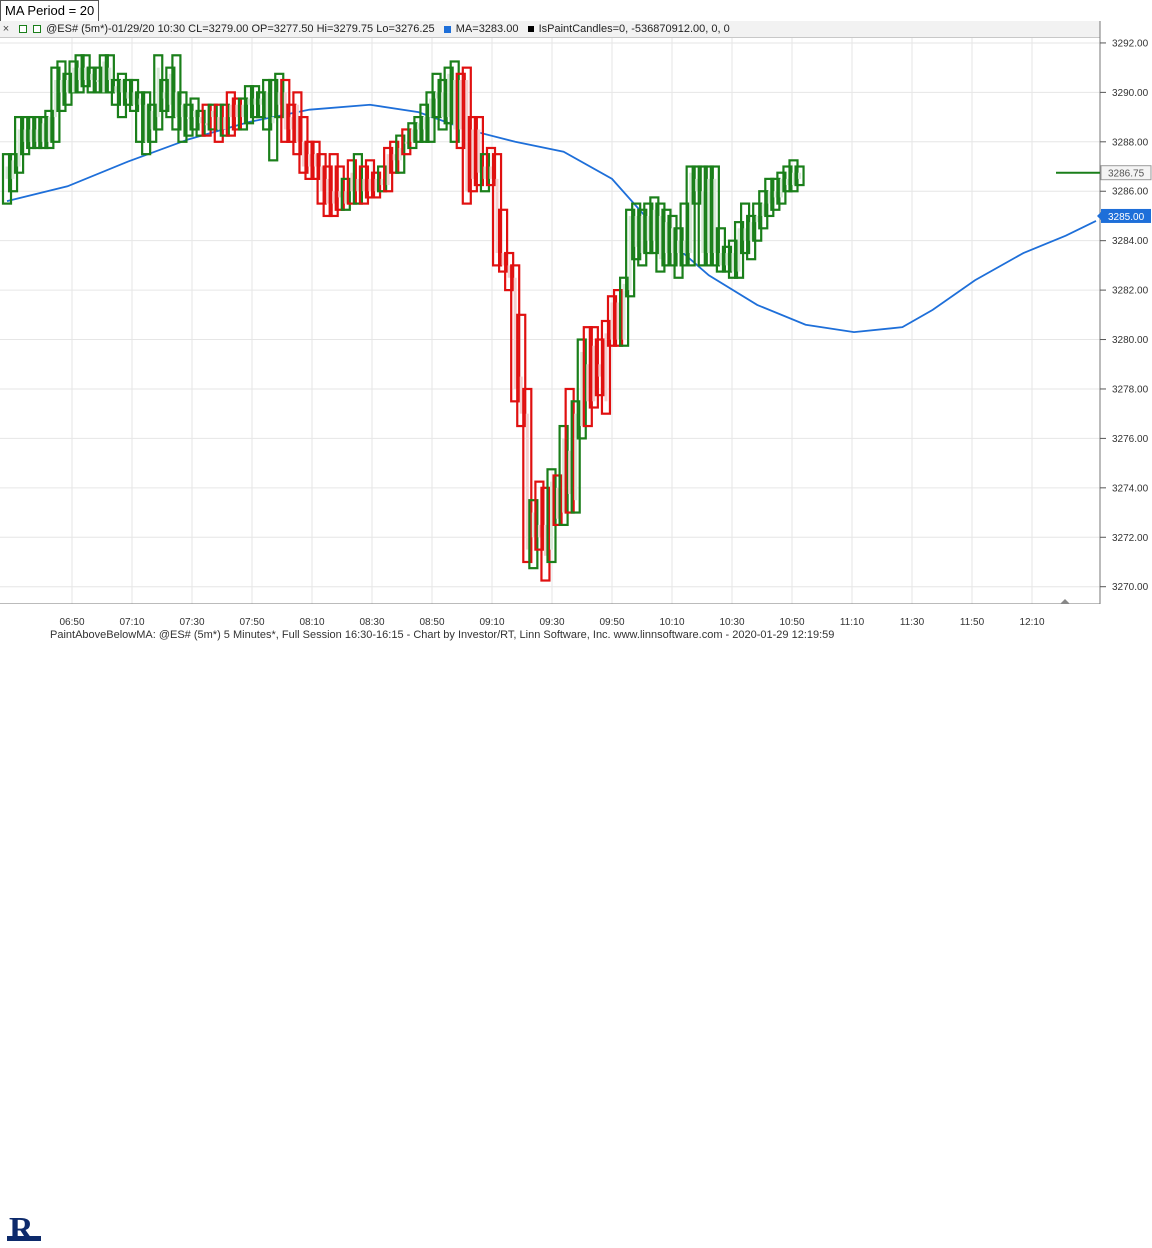  I want to click on close-icon: ×, so click(6, 29).